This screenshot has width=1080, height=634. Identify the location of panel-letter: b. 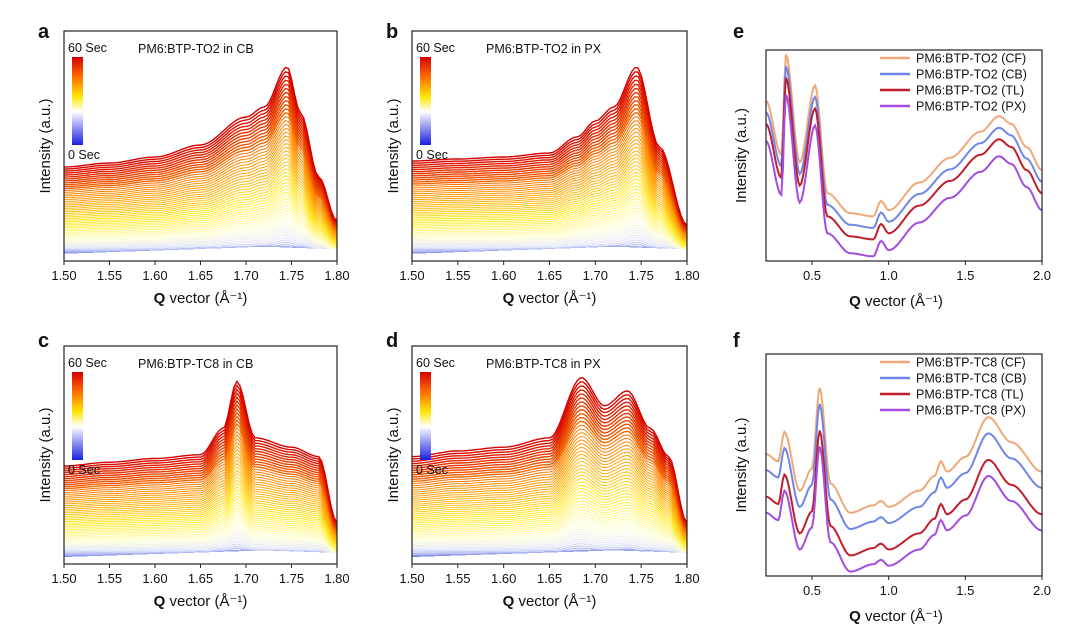
(392, 32).